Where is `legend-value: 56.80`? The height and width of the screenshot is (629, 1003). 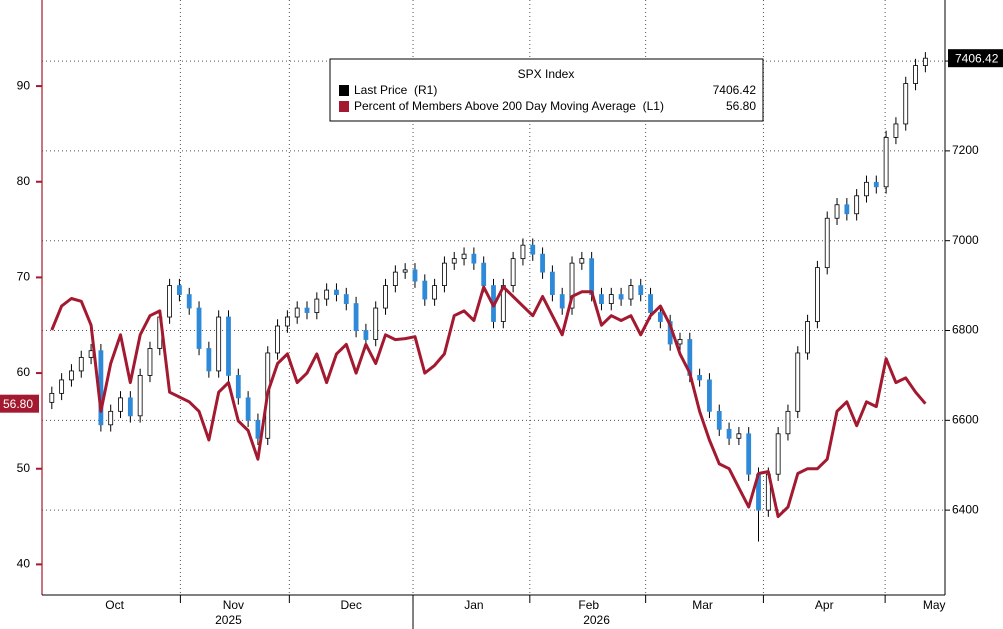 legend-value: 56.80 is located at coordinates (741, 106).